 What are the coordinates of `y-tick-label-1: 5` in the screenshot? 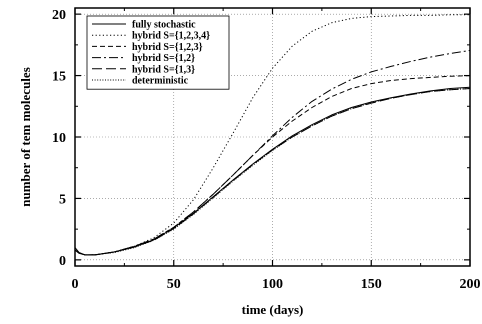 It's located at (62, 199).